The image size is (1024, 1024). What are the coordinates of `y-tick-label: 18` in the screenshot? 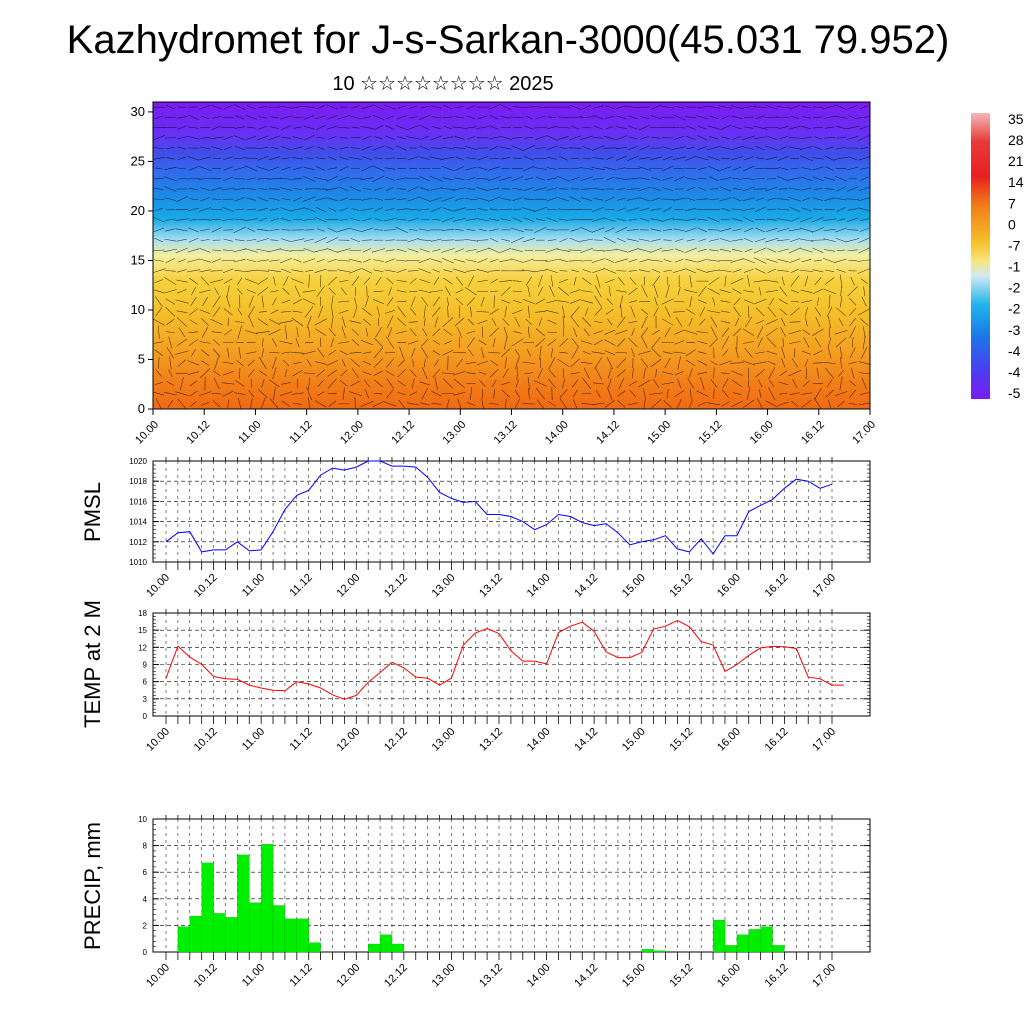 It's located at (142, 613).